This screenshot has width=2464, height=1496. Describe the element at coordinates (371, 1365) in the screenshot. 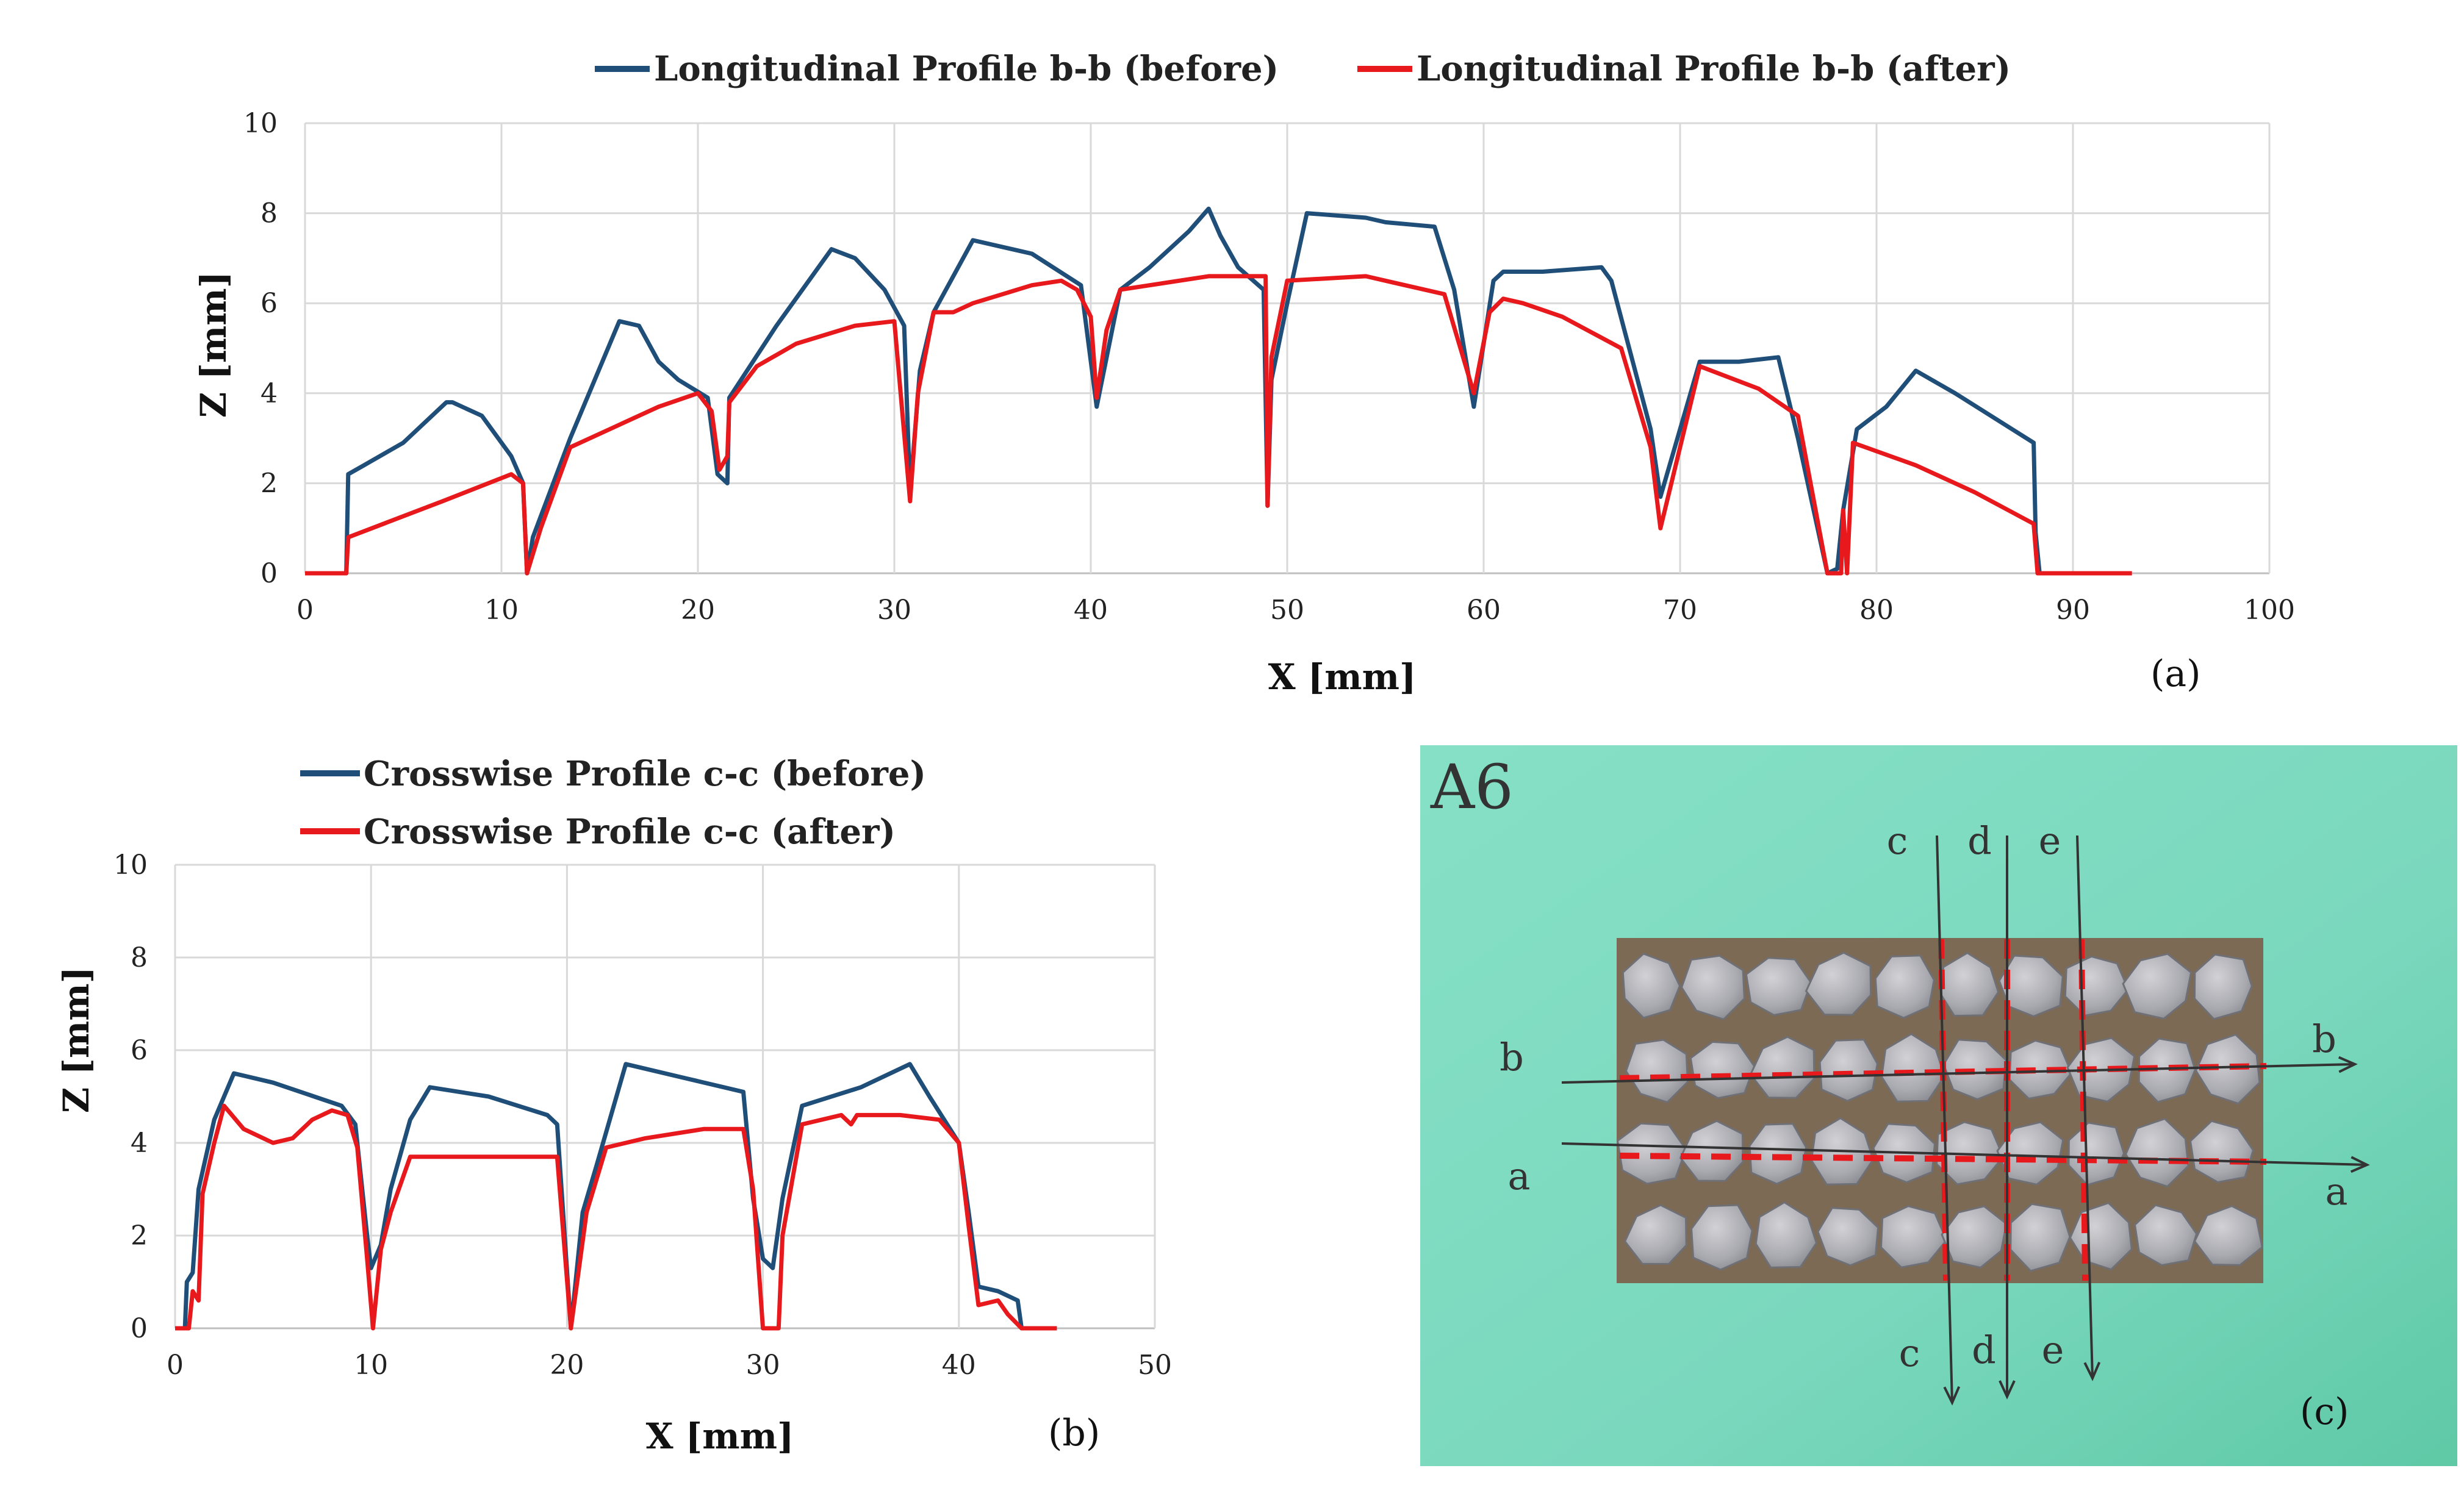

I see `chart-b-x-tick-label: 10` at that location.